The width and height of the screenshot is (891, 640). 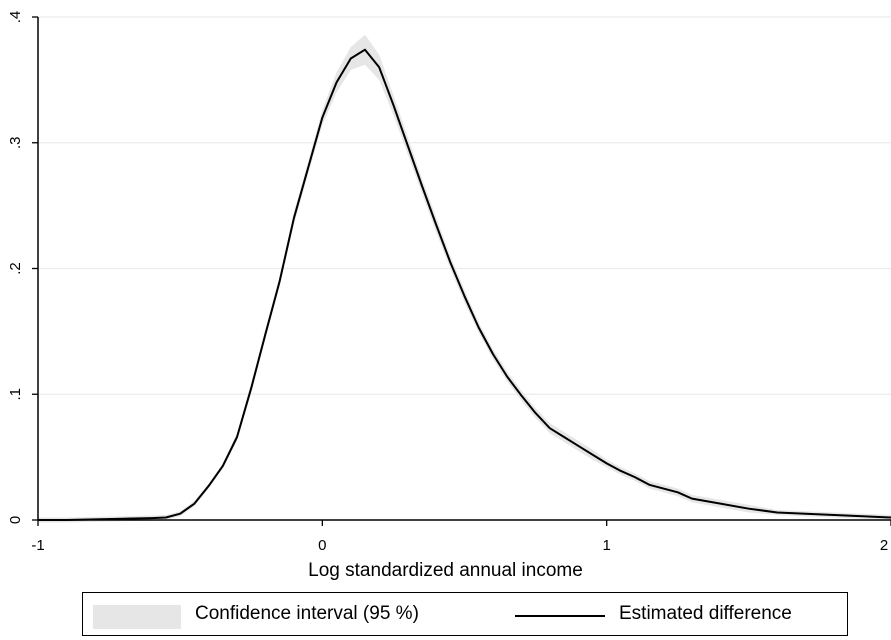 I want to click on x-tick-label-0: -1, so click(x=37, y=545).